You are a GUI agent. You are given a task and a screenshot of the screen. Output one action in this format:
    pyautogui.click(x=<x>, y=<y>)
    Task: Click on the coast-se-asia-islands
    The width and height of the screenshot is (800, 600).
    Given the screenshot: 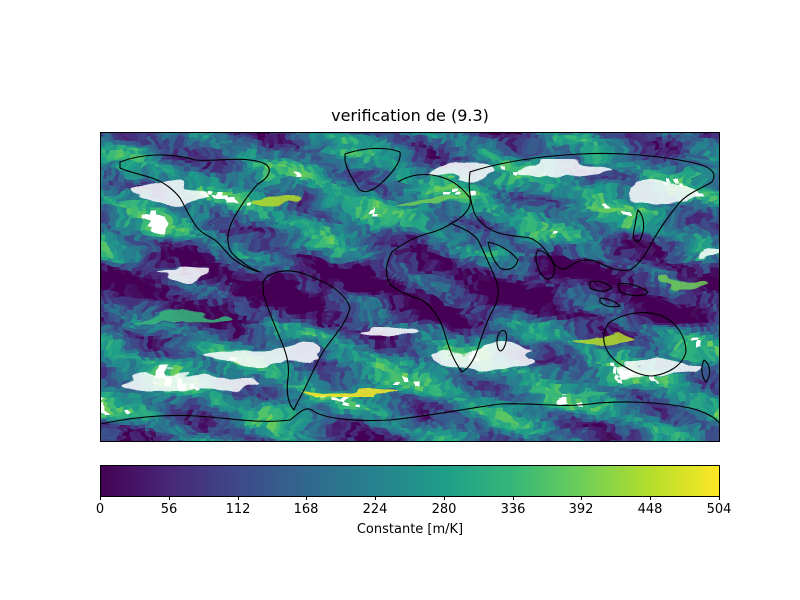 What is the action you would take?
    pyautogui.click(x=619, y=294)
    